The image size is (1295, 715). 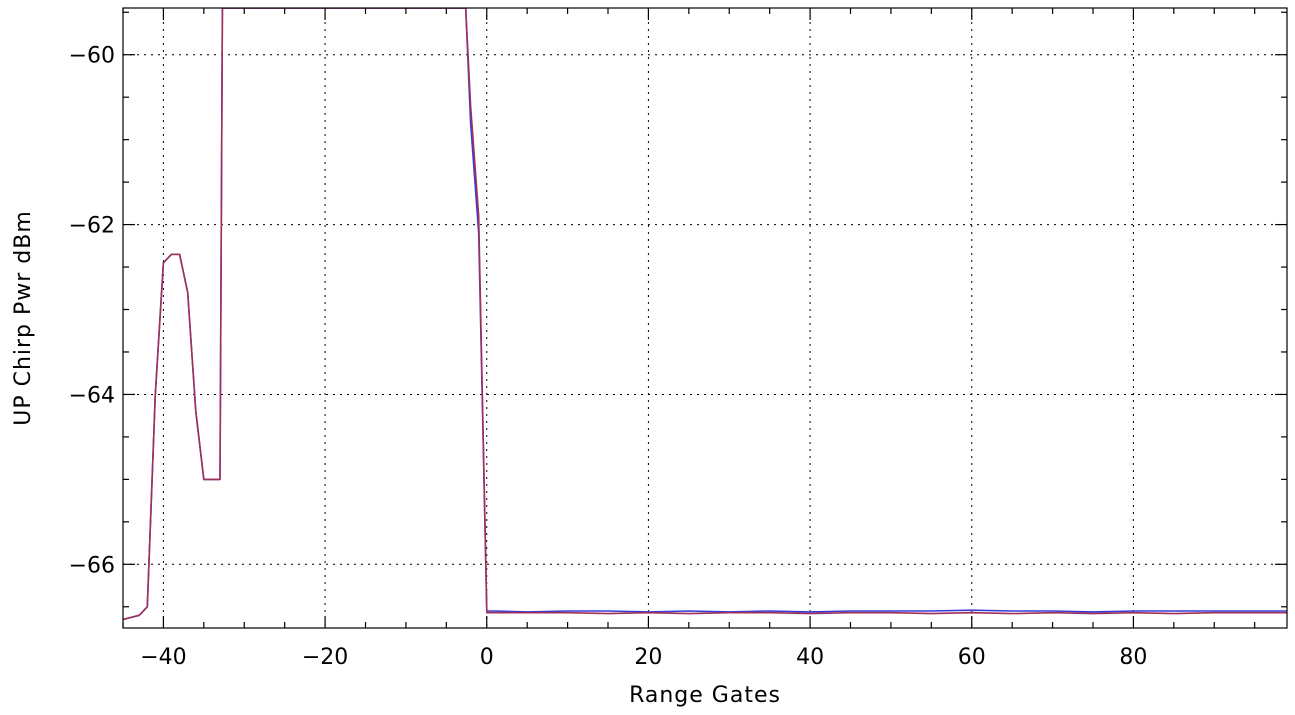 What do you see at coordinates (92, 56) in the screenshot?
I see `y-tick-label: −60` at bounding box center [92, 56].